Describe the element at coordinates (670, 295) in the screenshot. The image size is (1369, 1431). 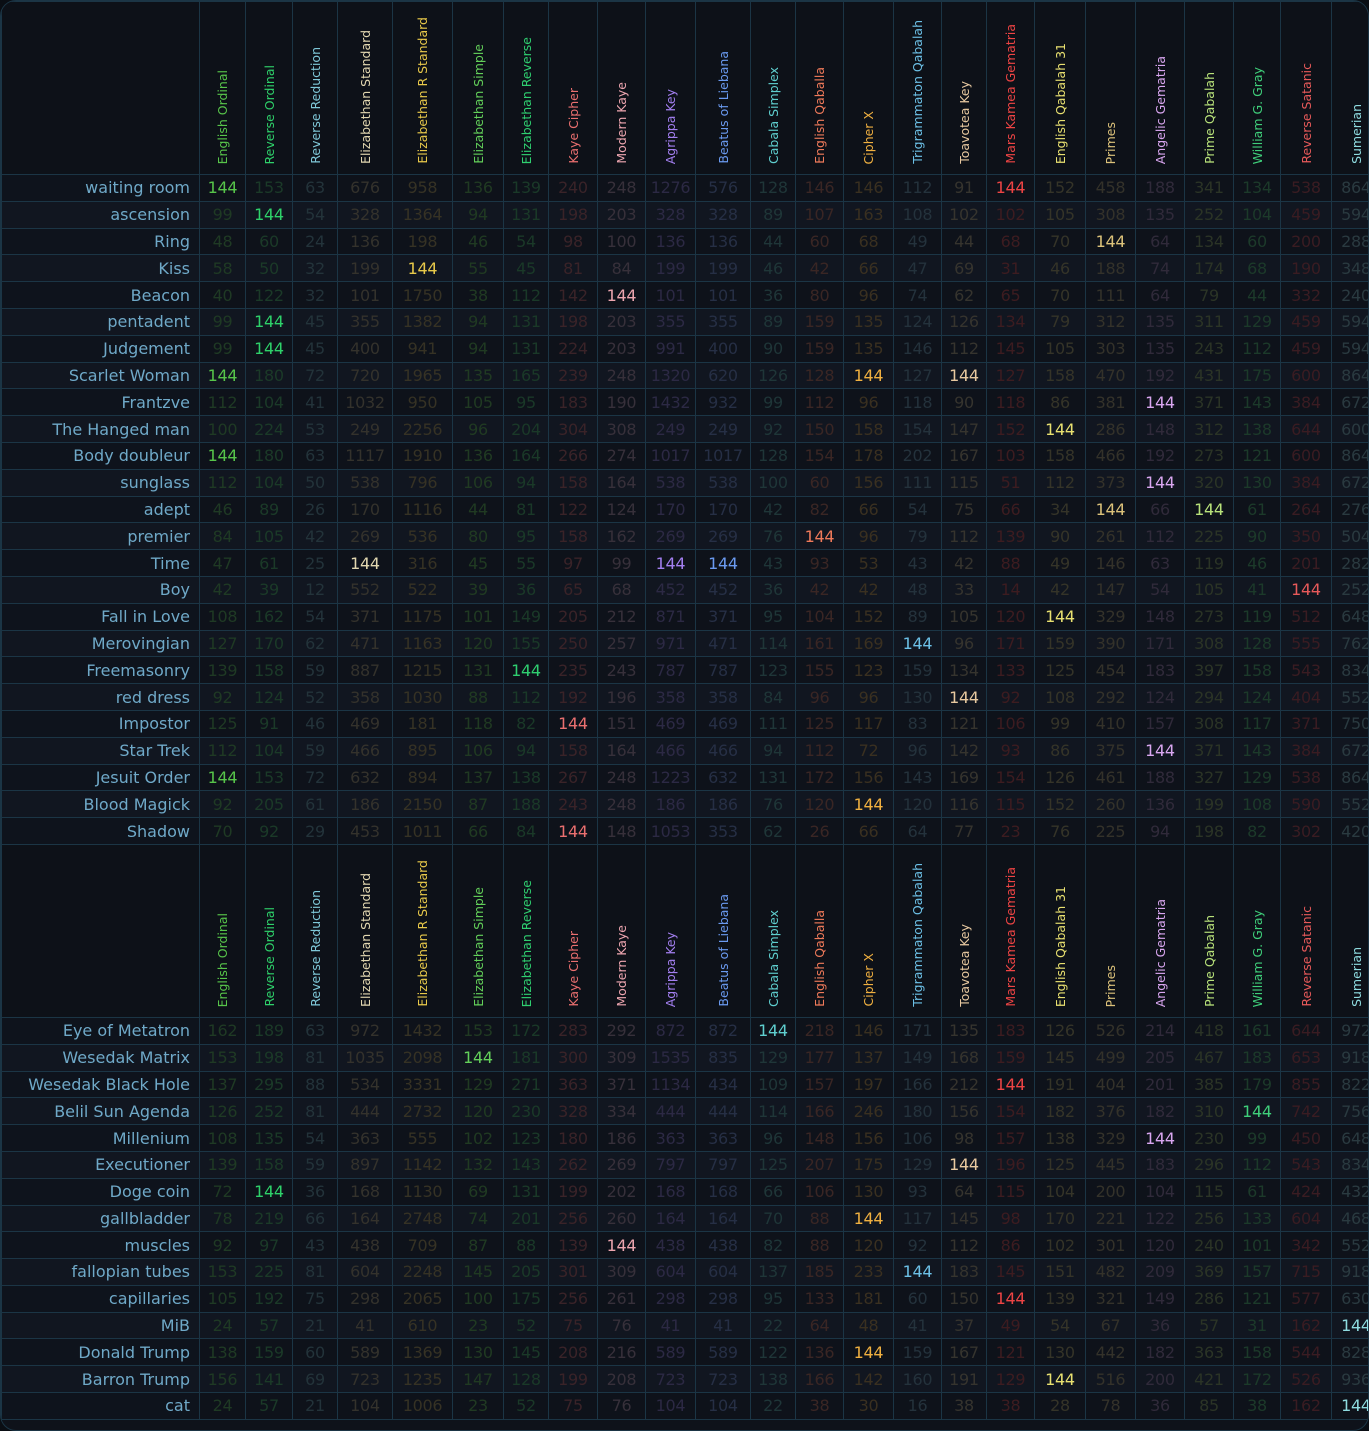
I see `value-cell: 101` at that location.